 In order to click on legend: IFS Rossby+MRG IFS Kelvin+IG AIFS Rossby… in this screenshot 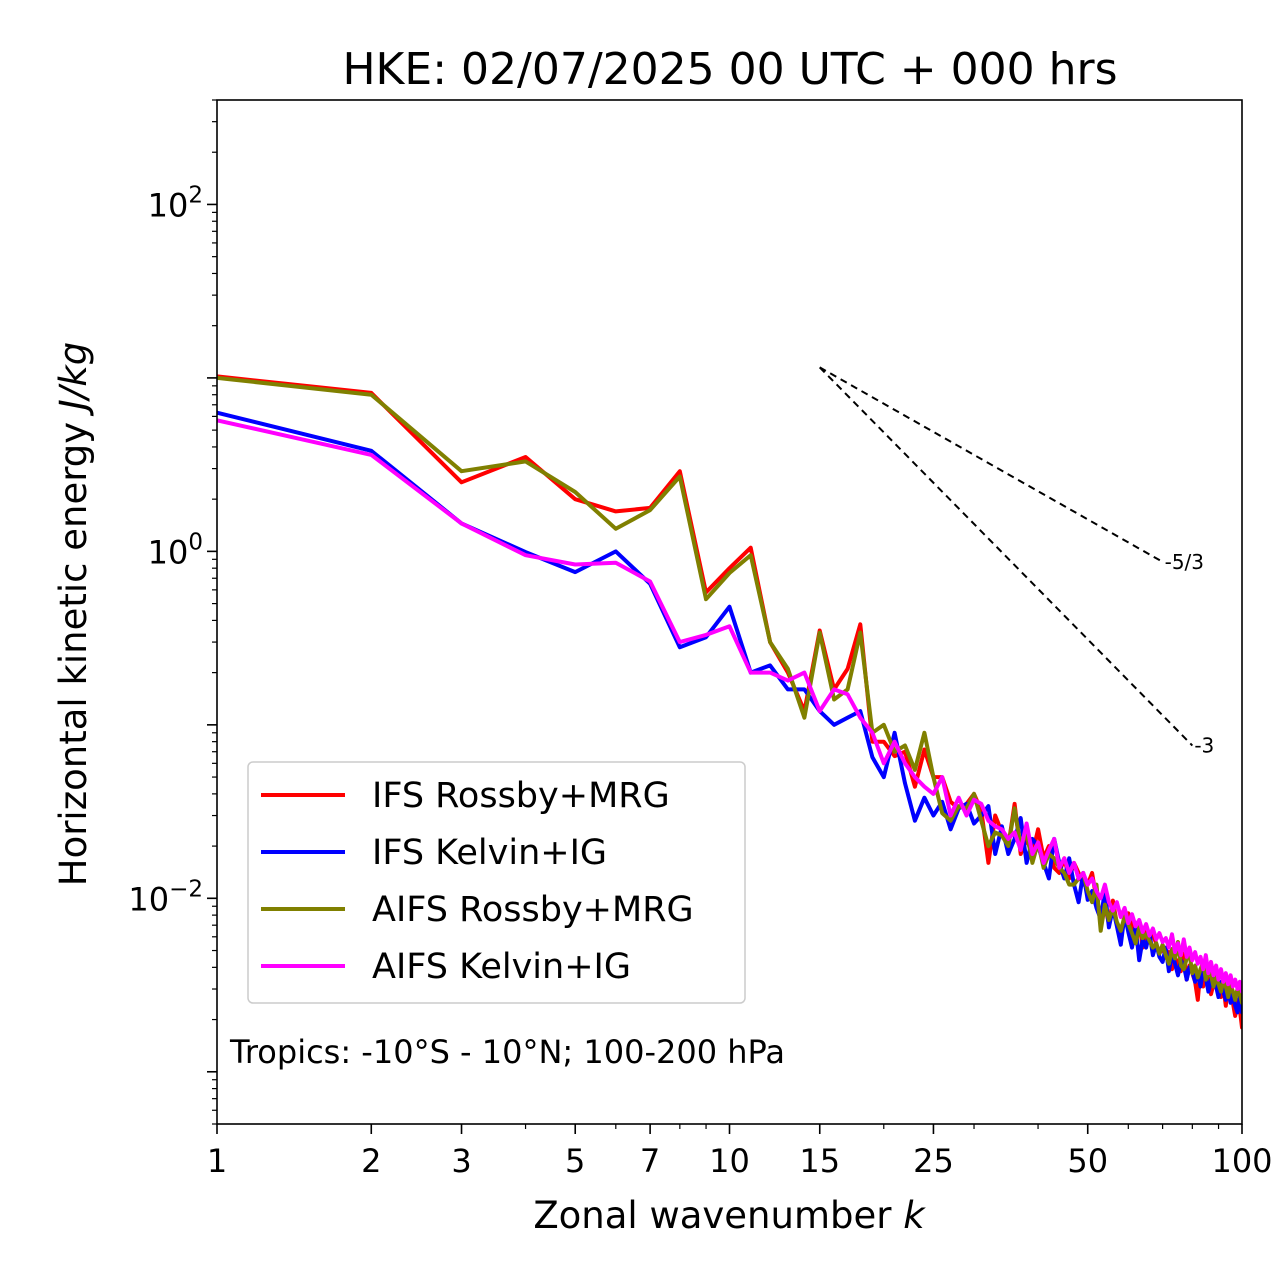, I will do `click(496, 882)`.